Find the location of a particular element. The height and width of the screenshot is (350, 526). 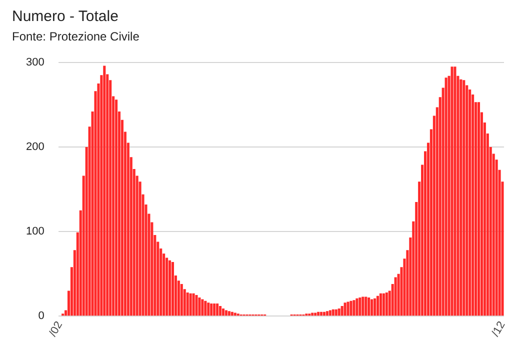

y-tick-label: 300 is located at coordinates (35, 62).